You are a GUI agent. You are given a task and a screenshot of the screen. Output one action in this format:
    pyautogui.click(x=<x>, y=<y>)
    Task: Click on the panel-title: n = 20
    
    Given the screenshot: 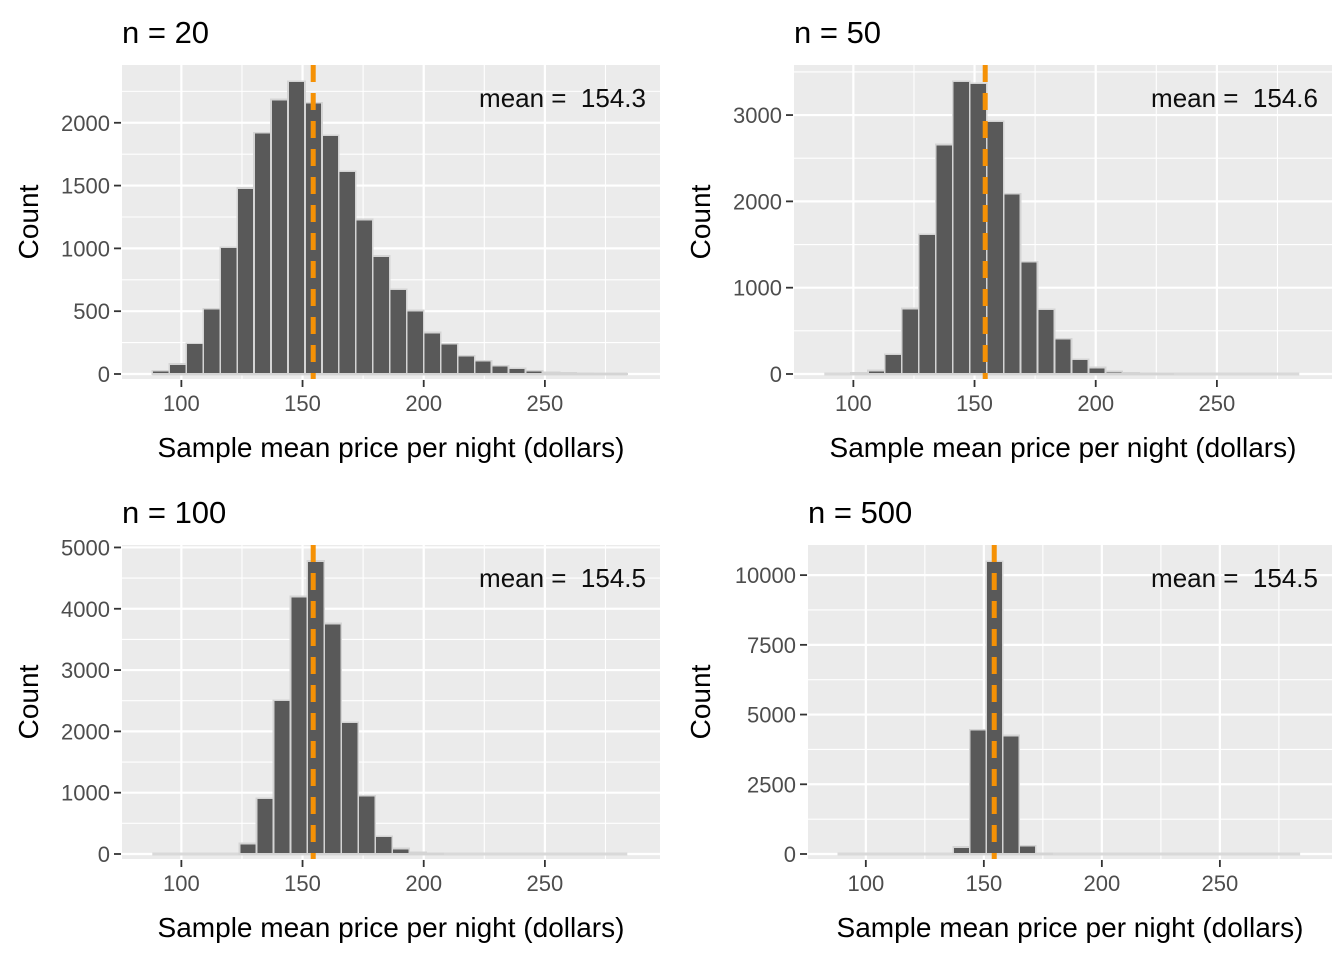 What is the action you would take?
    pyautogui.click(x=165, y=32)
    